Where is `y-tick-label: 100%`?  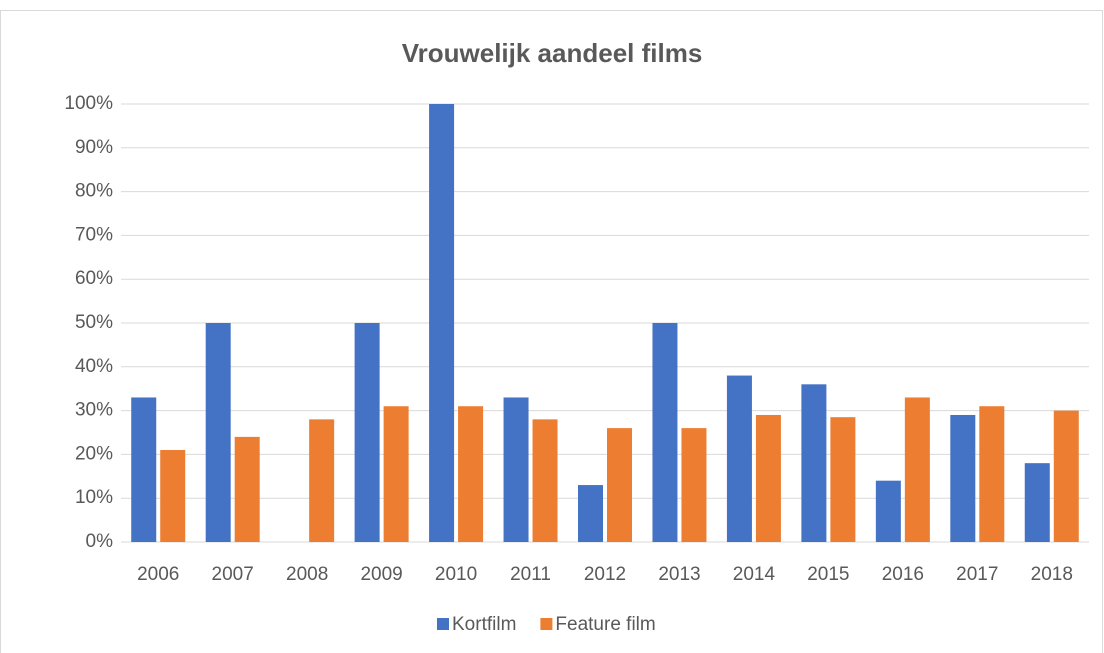
y-tick-label: 100% is located at coordinates (88, 103).